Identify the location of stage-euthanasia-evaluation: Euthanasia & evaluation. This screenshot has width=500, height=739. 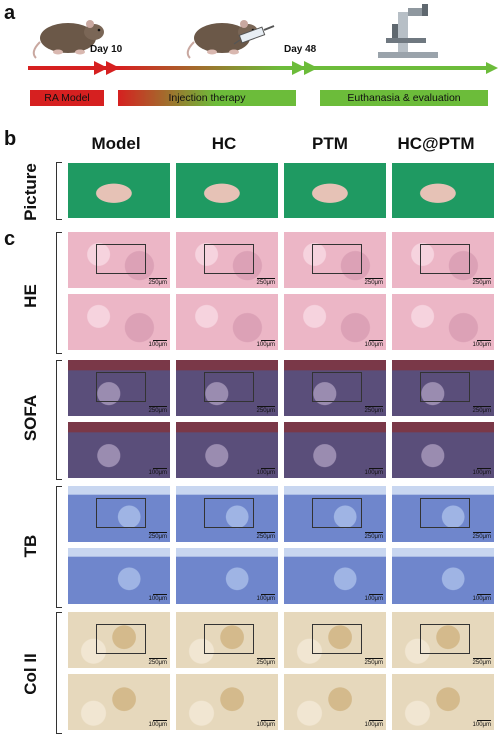
(404, 98).